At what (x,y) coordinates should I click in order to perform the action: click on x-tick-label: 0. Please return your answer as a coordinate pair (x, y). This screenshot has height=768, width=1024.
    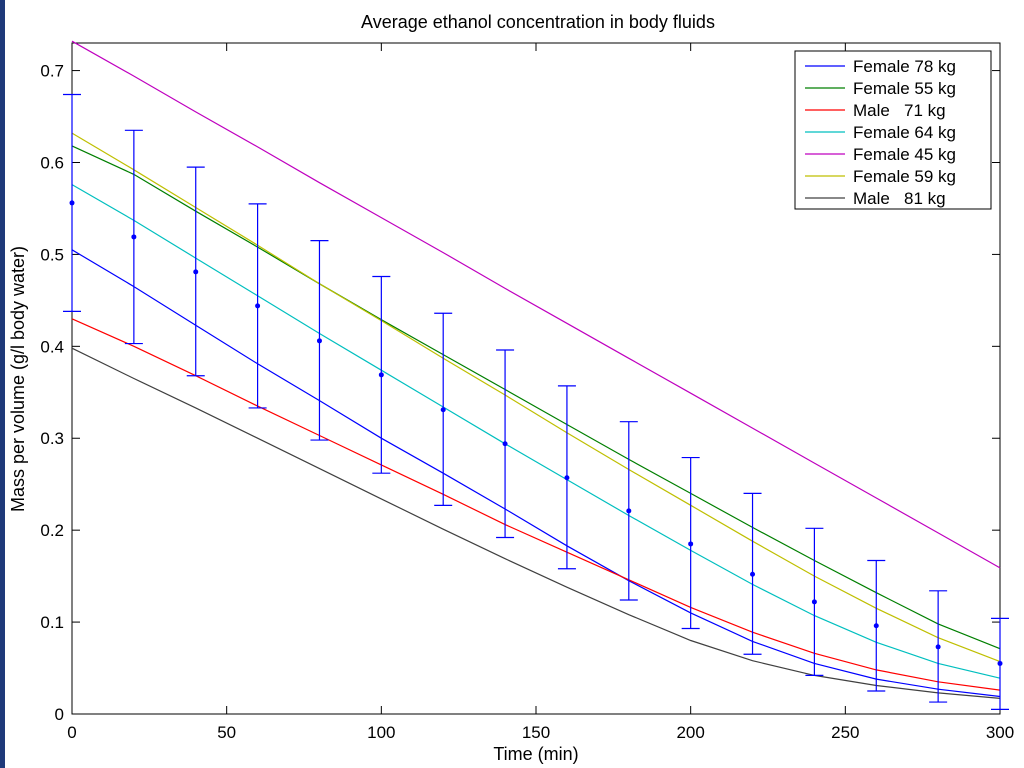
    Looking at the image, I should click on (71, 732).